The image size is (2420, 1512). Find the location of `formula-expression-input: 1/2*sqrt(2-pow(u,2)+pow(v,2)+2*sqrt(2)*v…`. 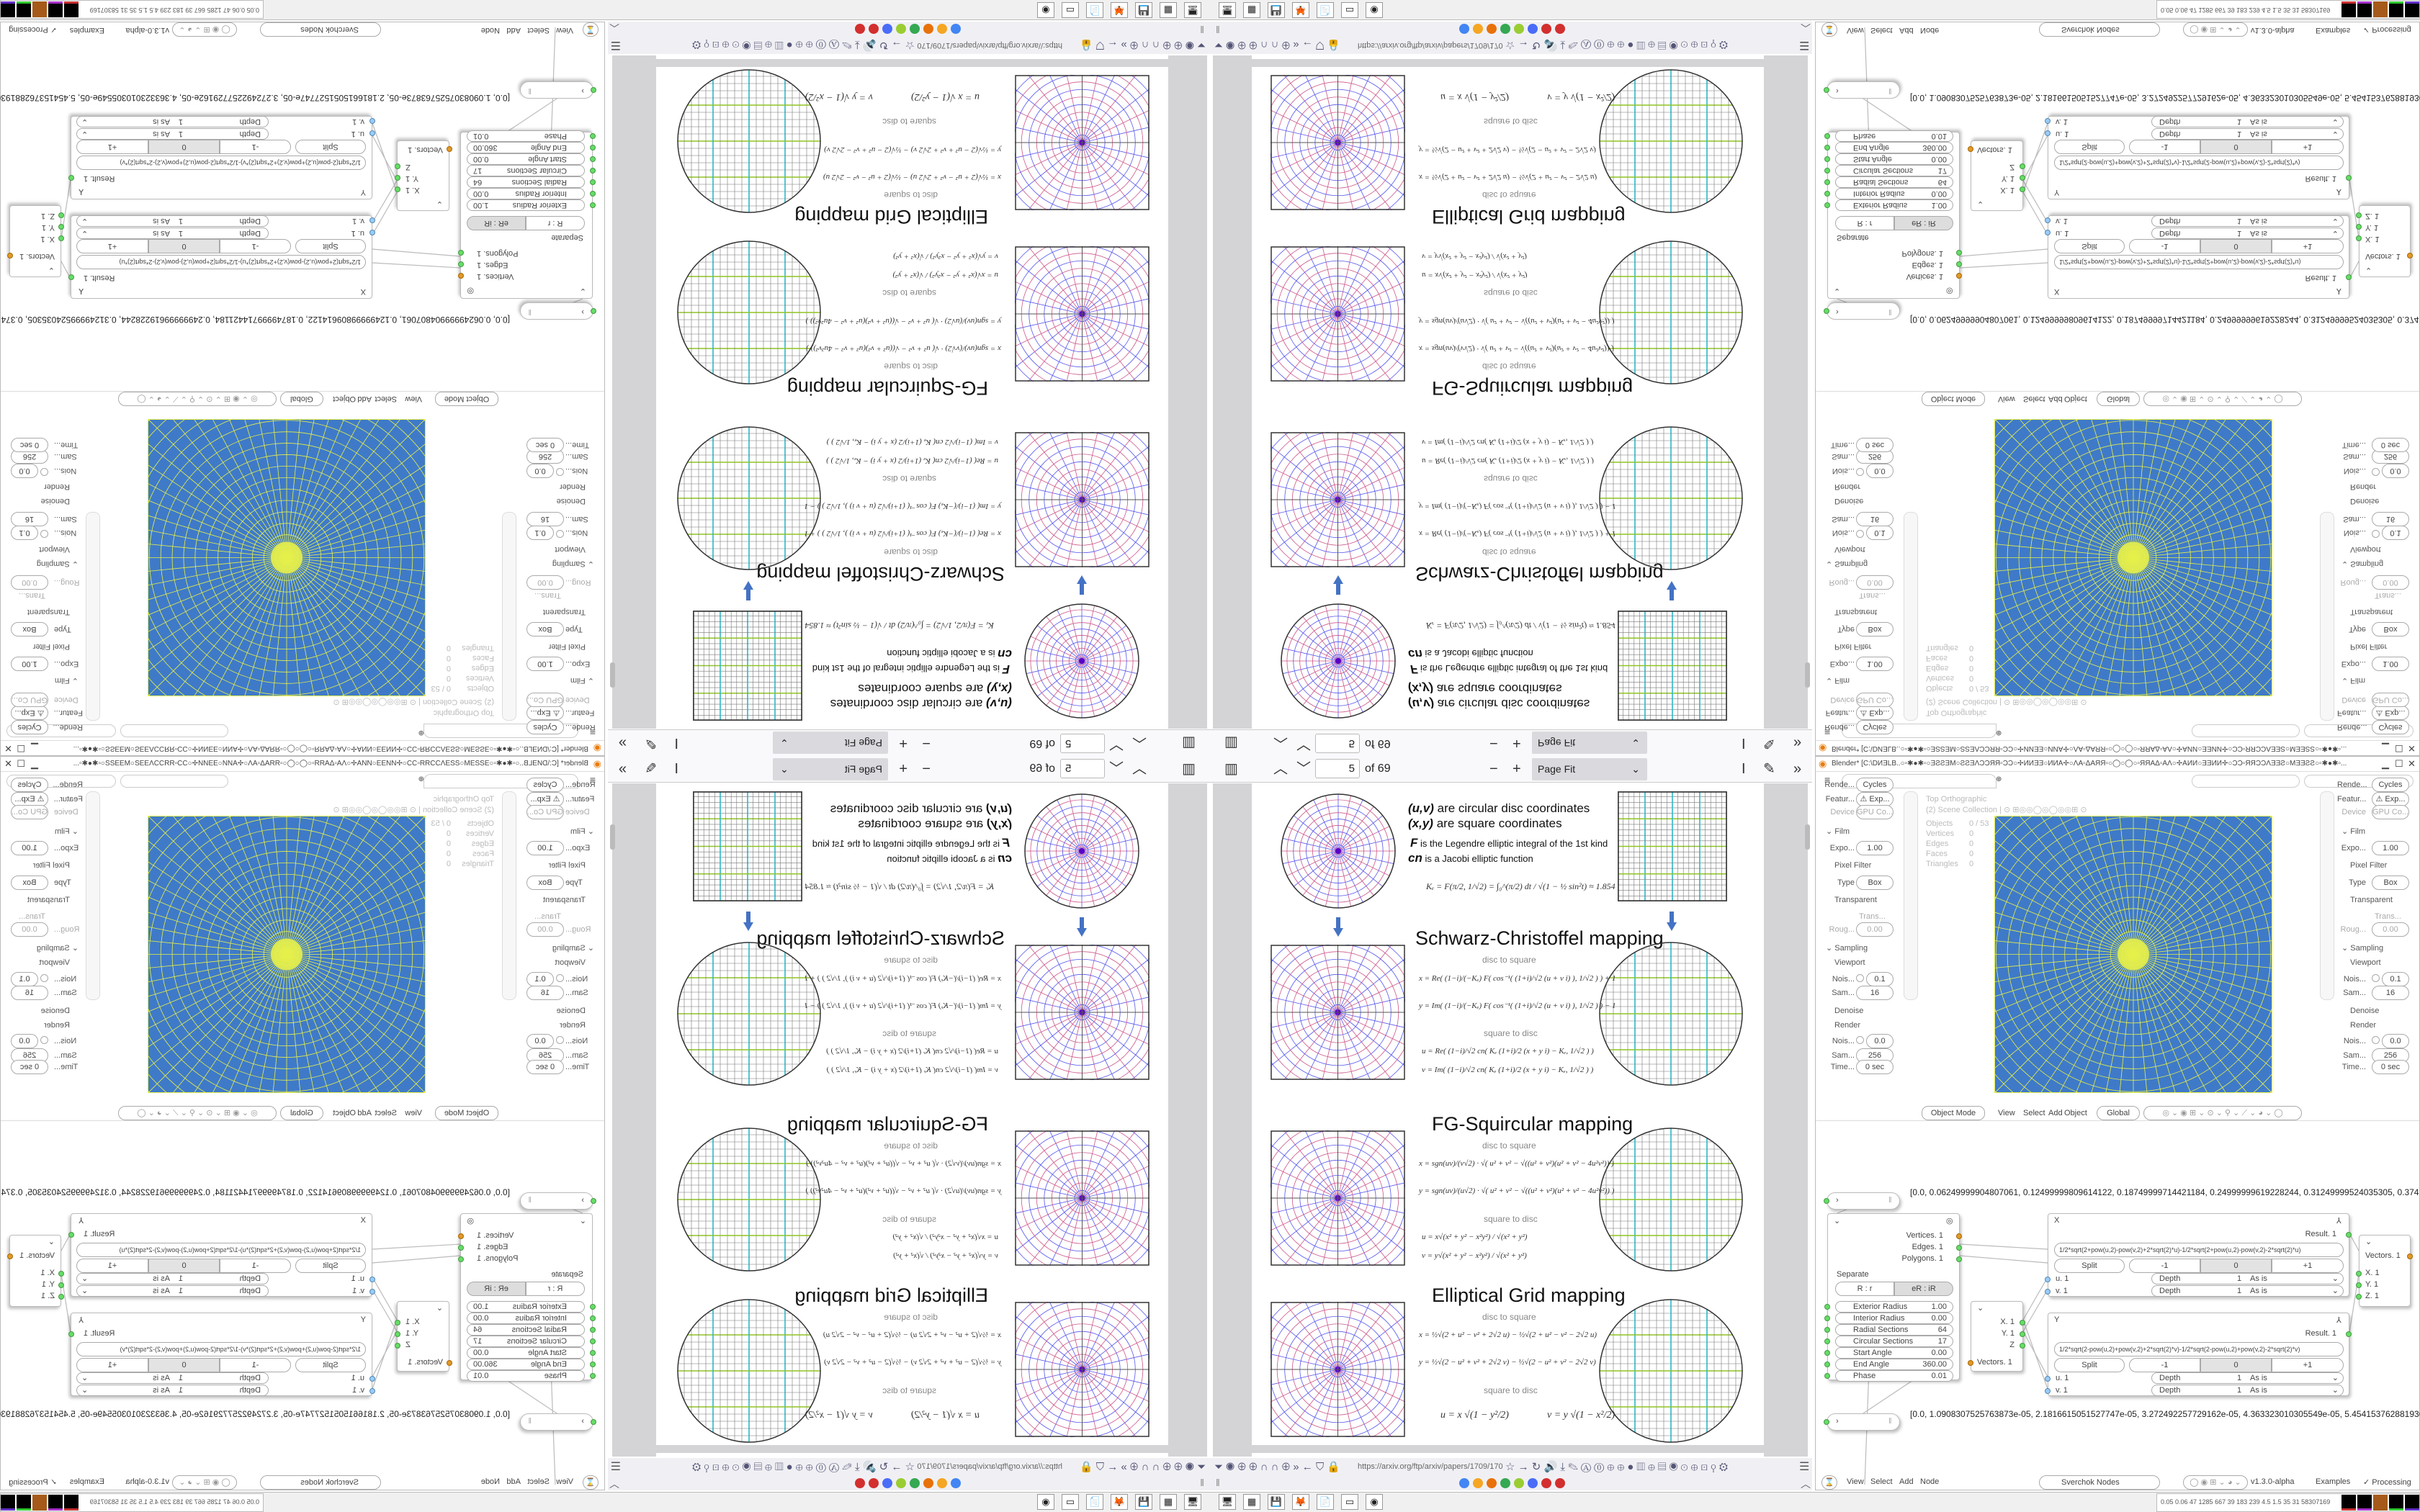

formula-expression-input: 1/2*sqrt(2-pow(u,2)+pow(v,2)+2*sqrt(2)*v… is located at coordinates (221, 163).